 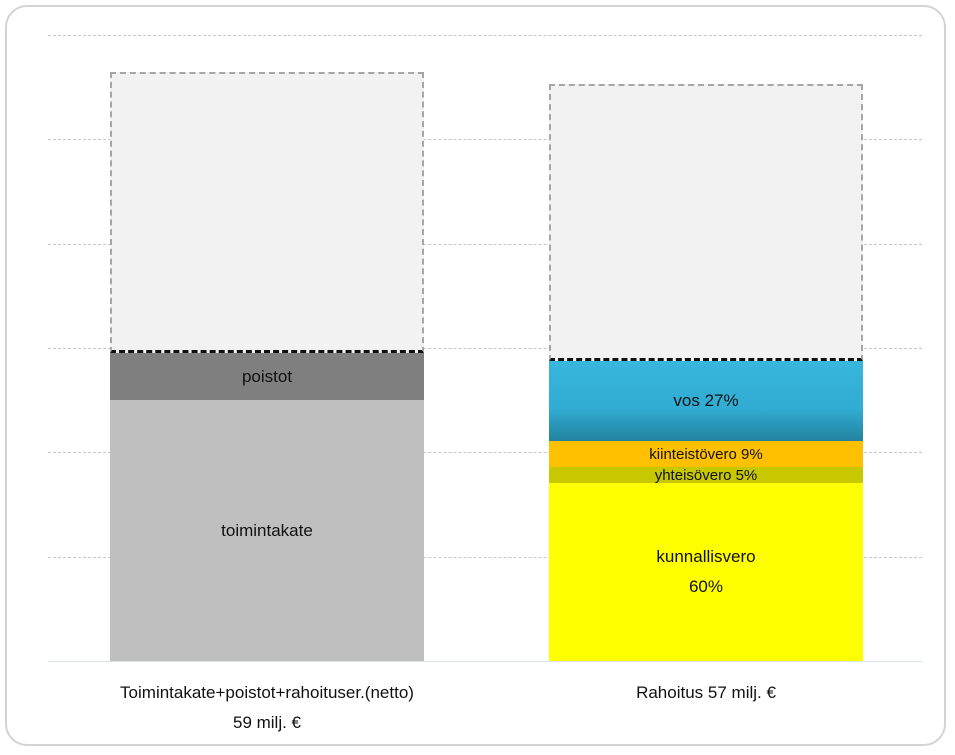 I want to click on bar-segment: vos 27%, so click(x=706, y=400).